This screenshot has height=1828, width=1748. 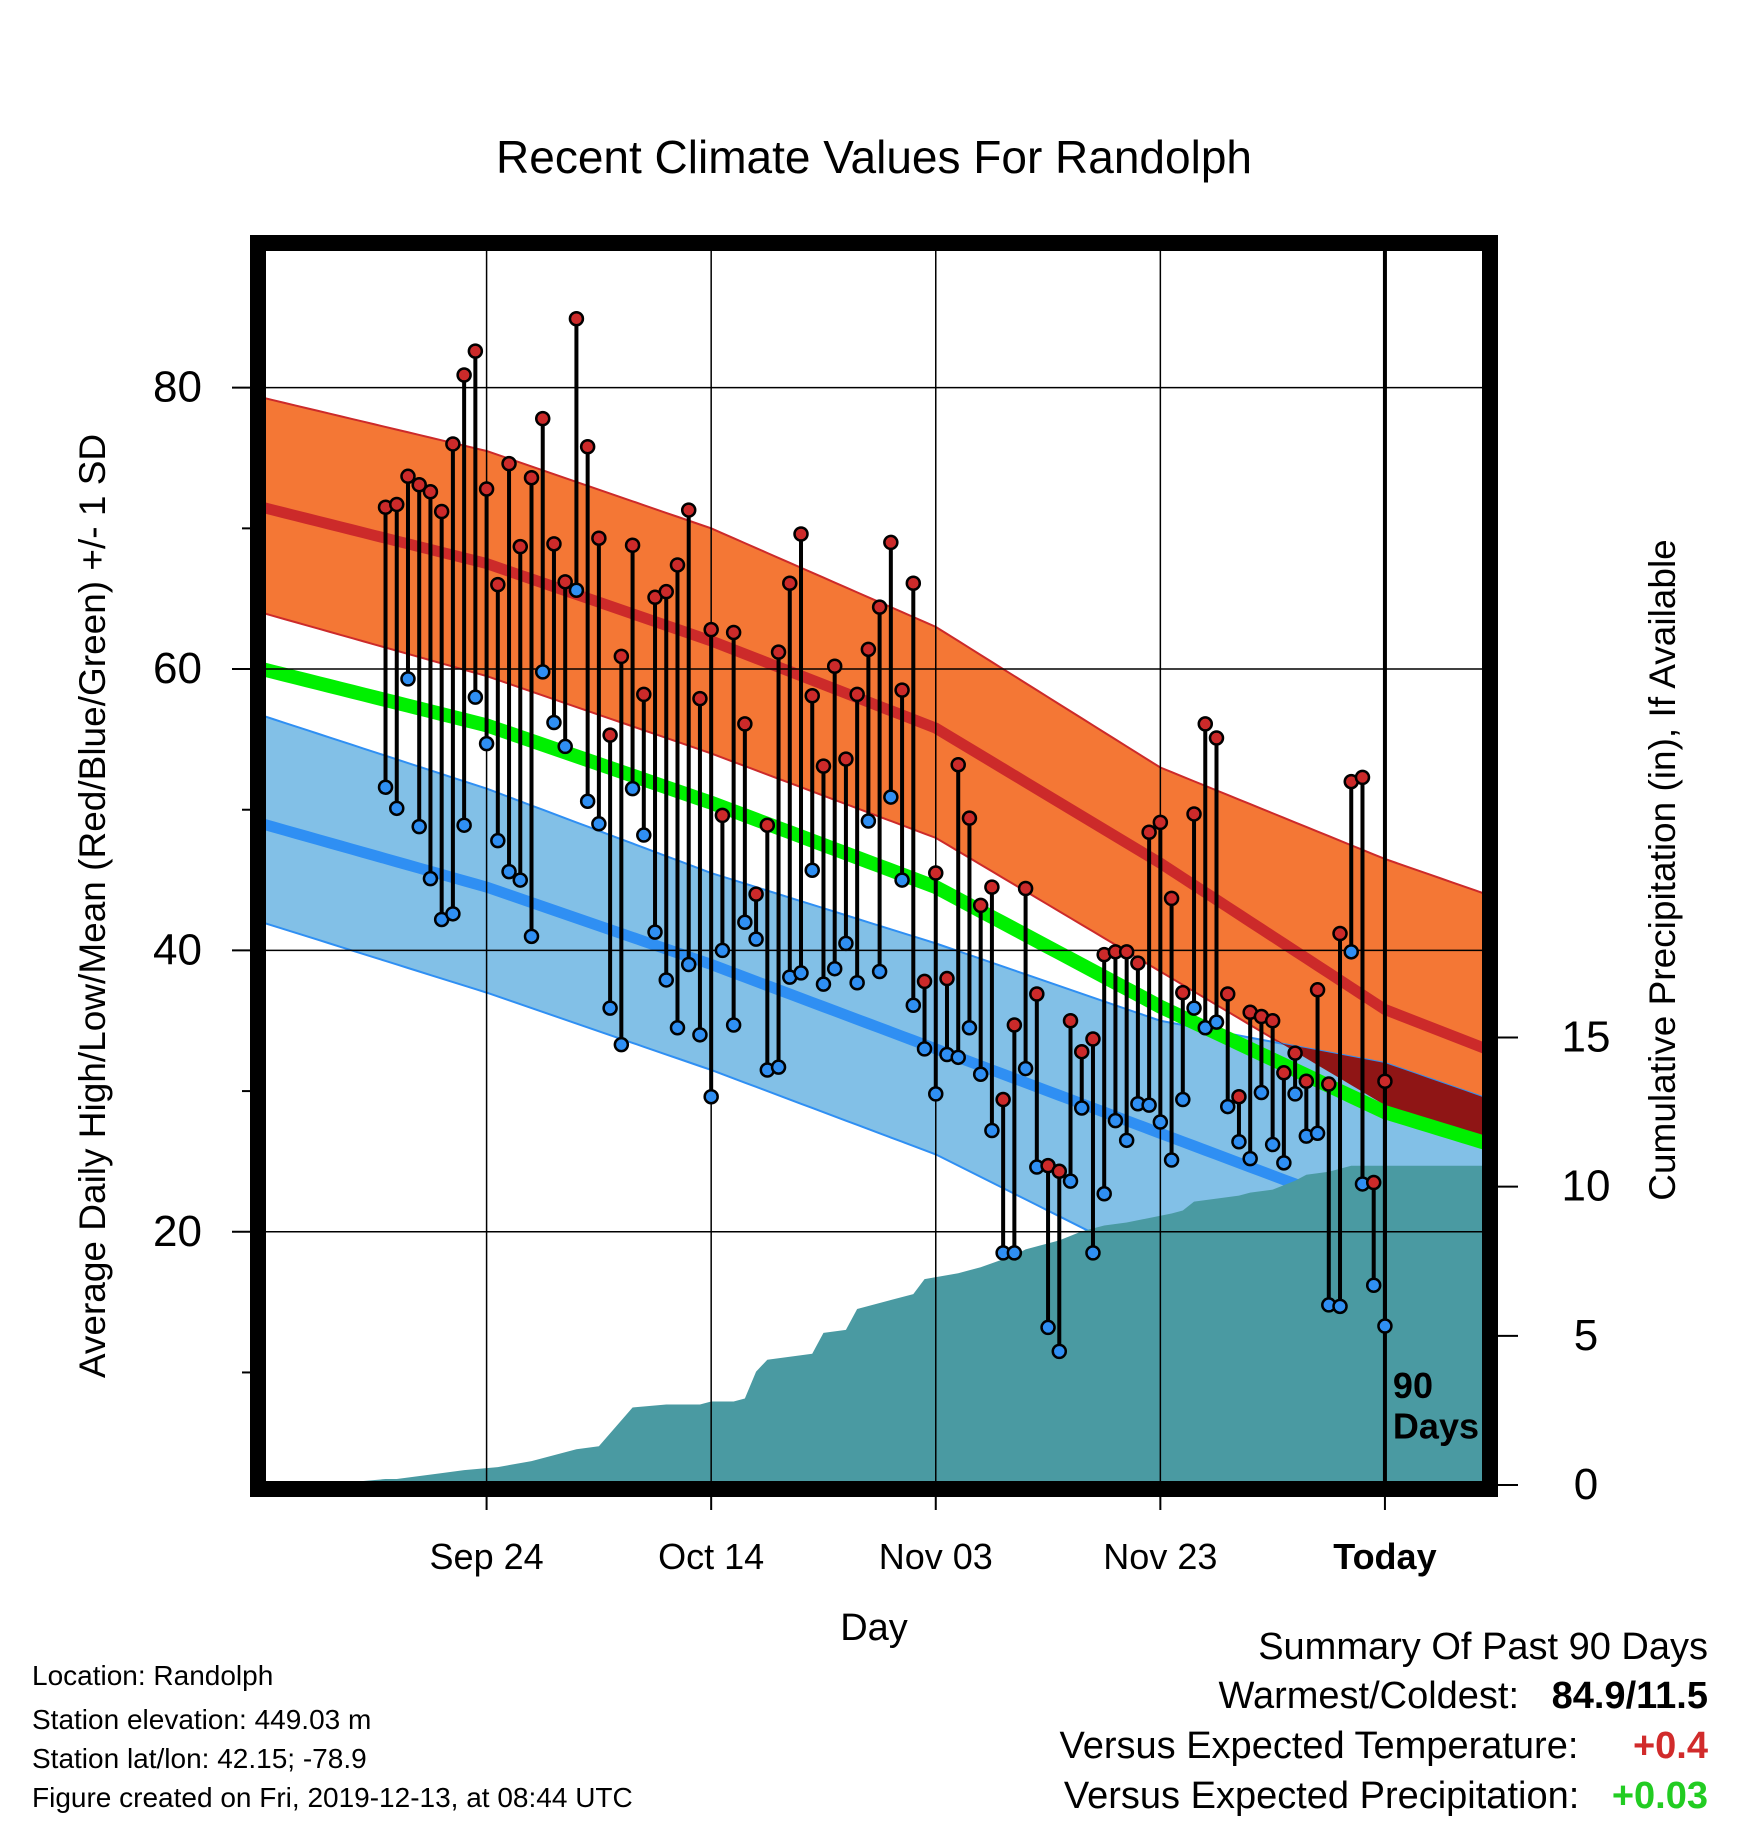 I want to click on marker-label-number: 90, so click(x=1413, y=1385).